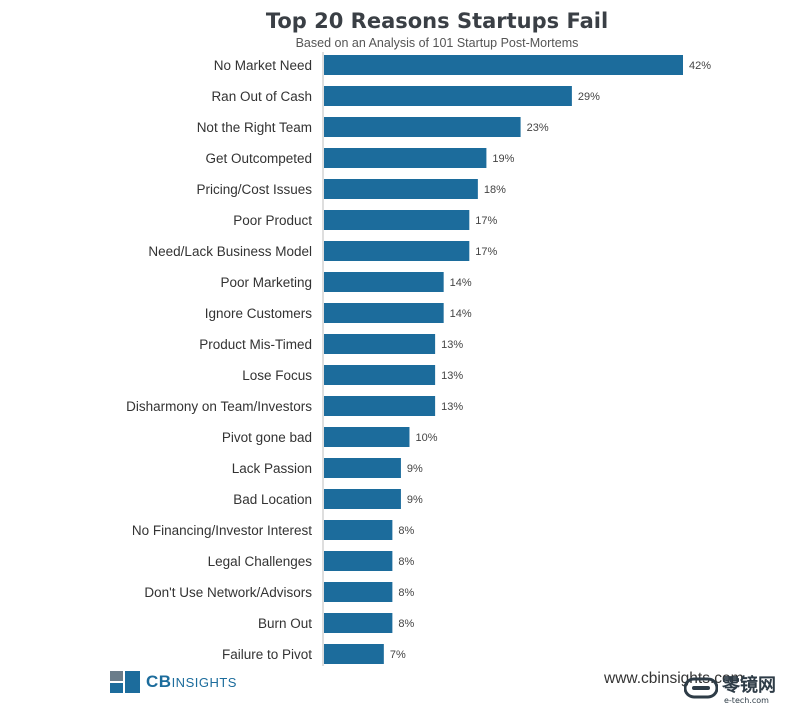  Describe the element at coordinates (258, 158) in the screenshot. I see `category-label: Get Outcompeted` at that location.